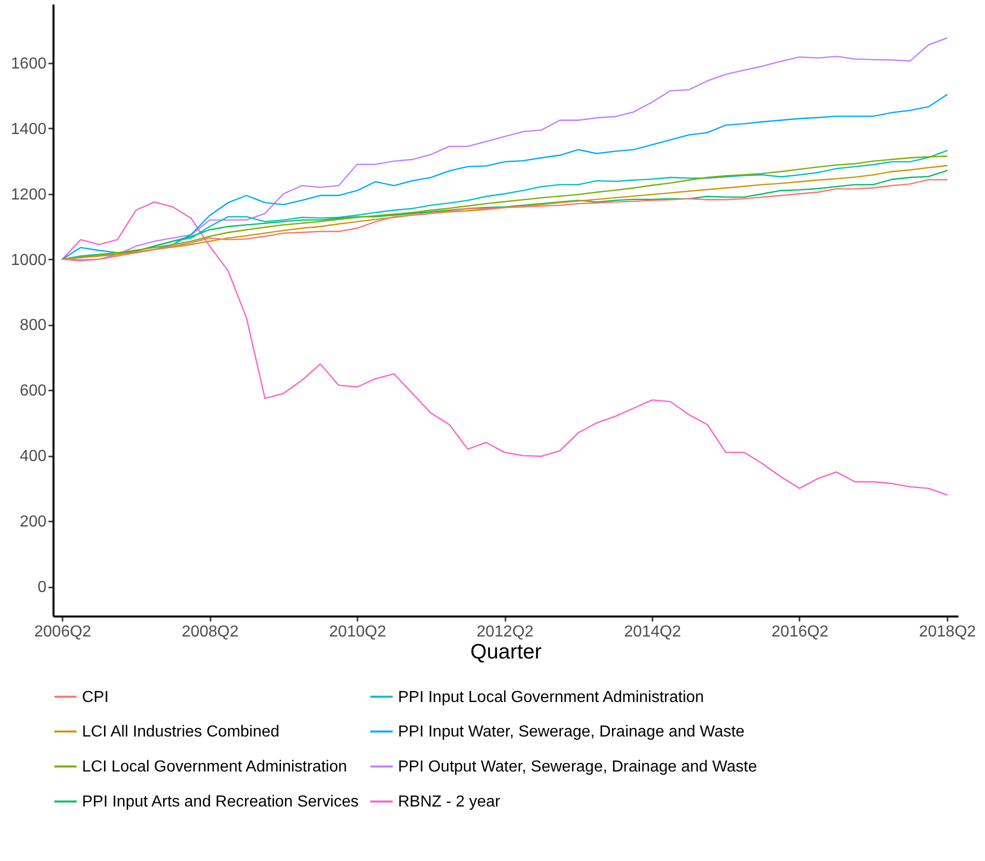 Image resolution: width=985 pixels, height=861 pixels. I want to click on legend-label: PPI Input Arts and Recreation Services, so click(220, 802).